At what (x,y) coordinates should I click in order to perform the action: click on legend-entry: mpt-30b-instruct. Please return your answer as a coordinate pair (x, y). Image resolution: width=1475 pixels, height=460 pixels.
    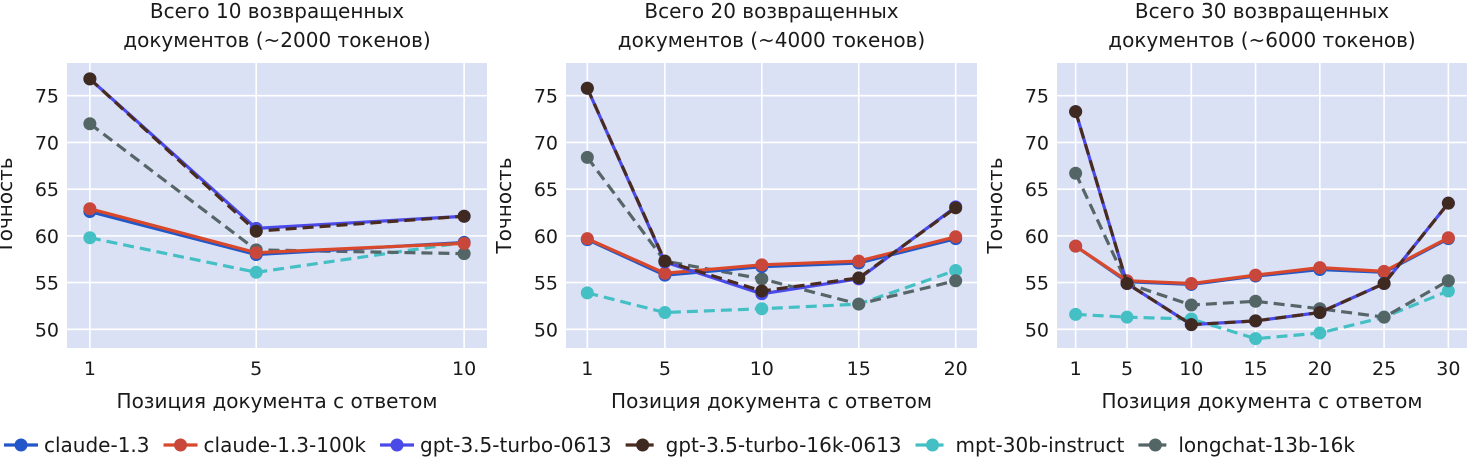
    Looking at the image, I should click on (1020, 445).